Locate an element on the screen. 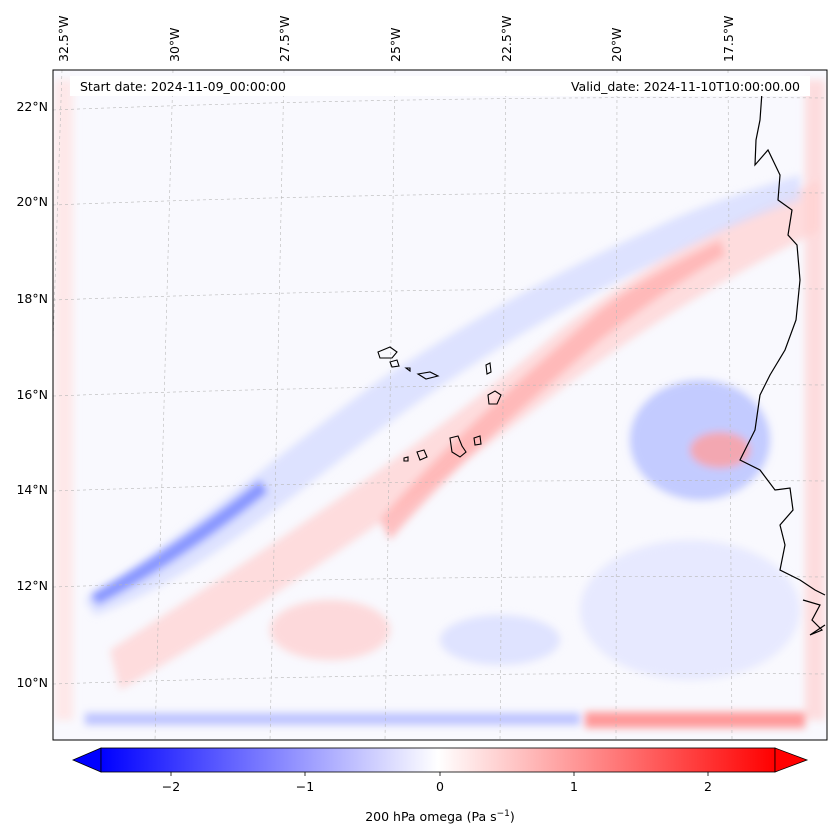 Image resolution: width=837 pixels, height=839 pixels. colorbar-extend-max is located at coordinates (791, 760).